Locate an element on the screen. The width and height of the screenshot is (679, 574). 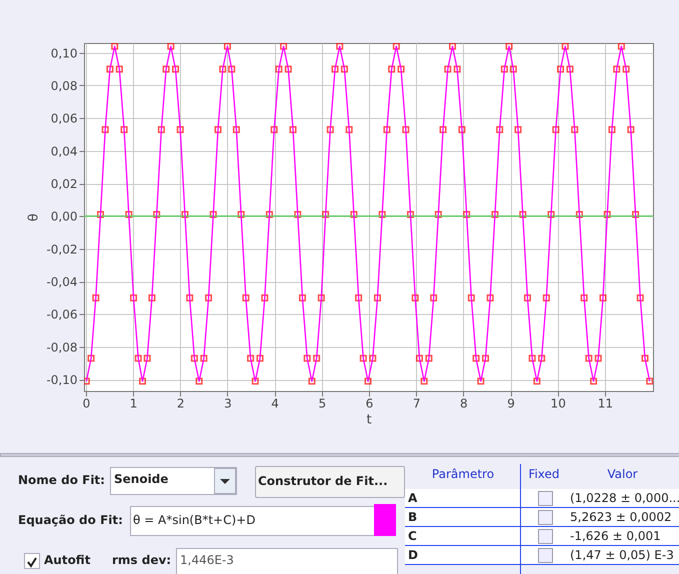
y-tick-label: 0,04 is located at coordinates (64, 151).